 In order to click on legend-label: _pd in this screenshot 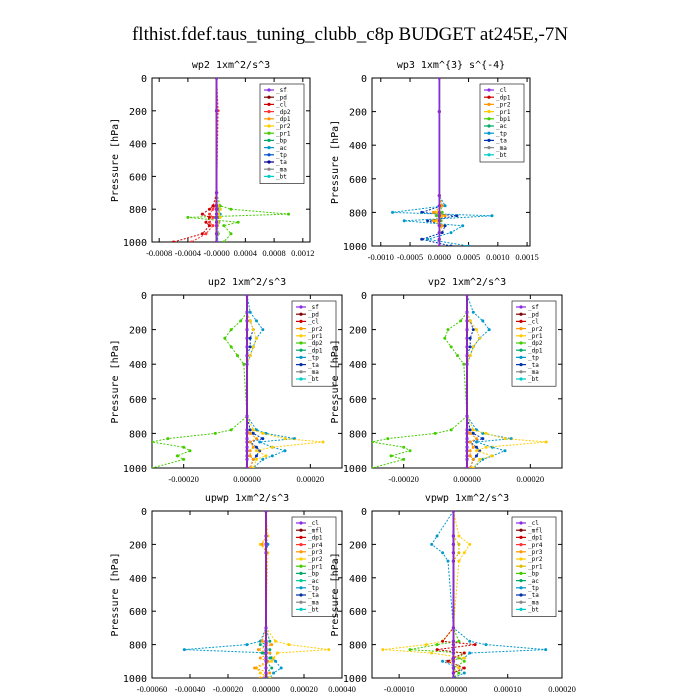, I will do `click(281, 97)`.